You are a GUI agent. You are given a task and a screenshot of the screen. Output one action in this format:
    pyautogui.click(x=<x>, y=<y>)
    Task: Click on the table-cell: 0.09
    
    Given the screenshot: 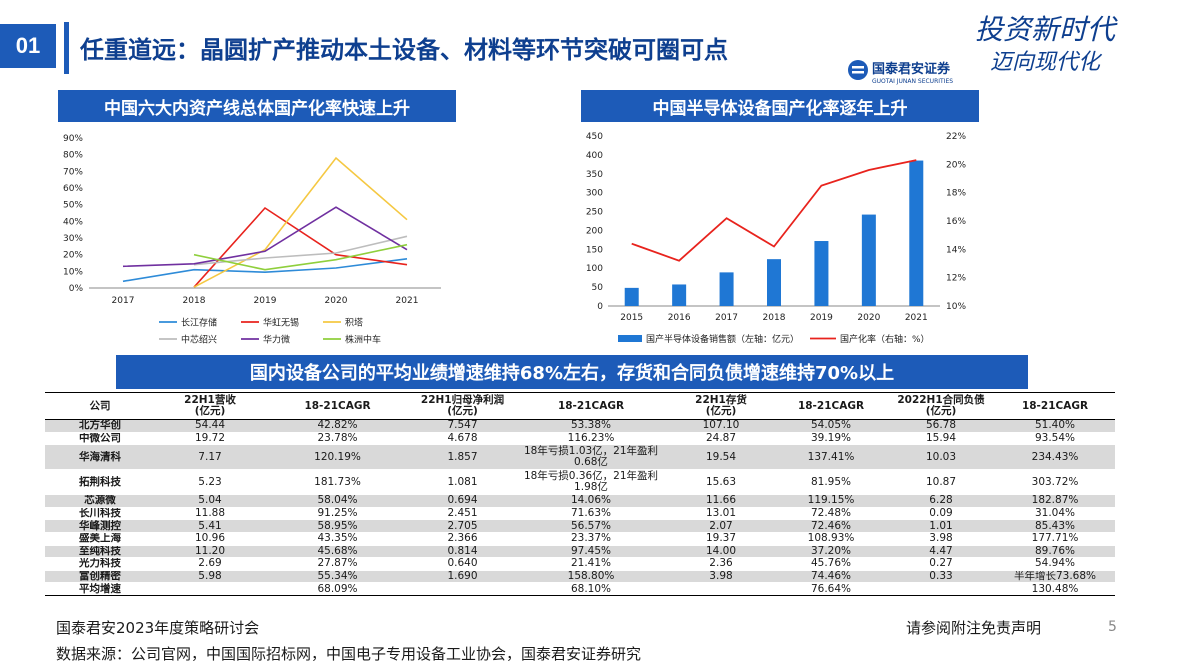 What is the action you would take?
    pyautogui.click(x=941, y=514)
    